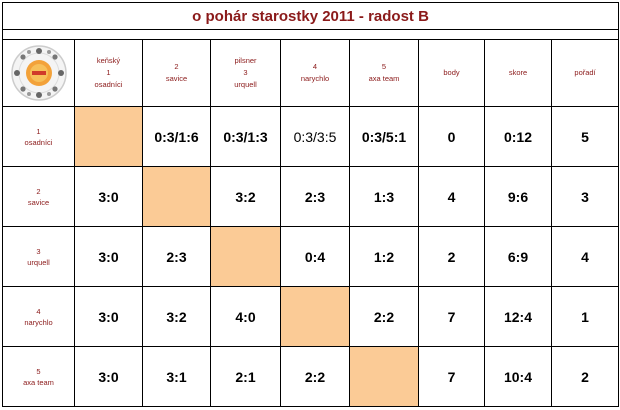  Describe the element at coordinates (245, 84) in the screenshot. I see `col-header-name: urquell` at that location.